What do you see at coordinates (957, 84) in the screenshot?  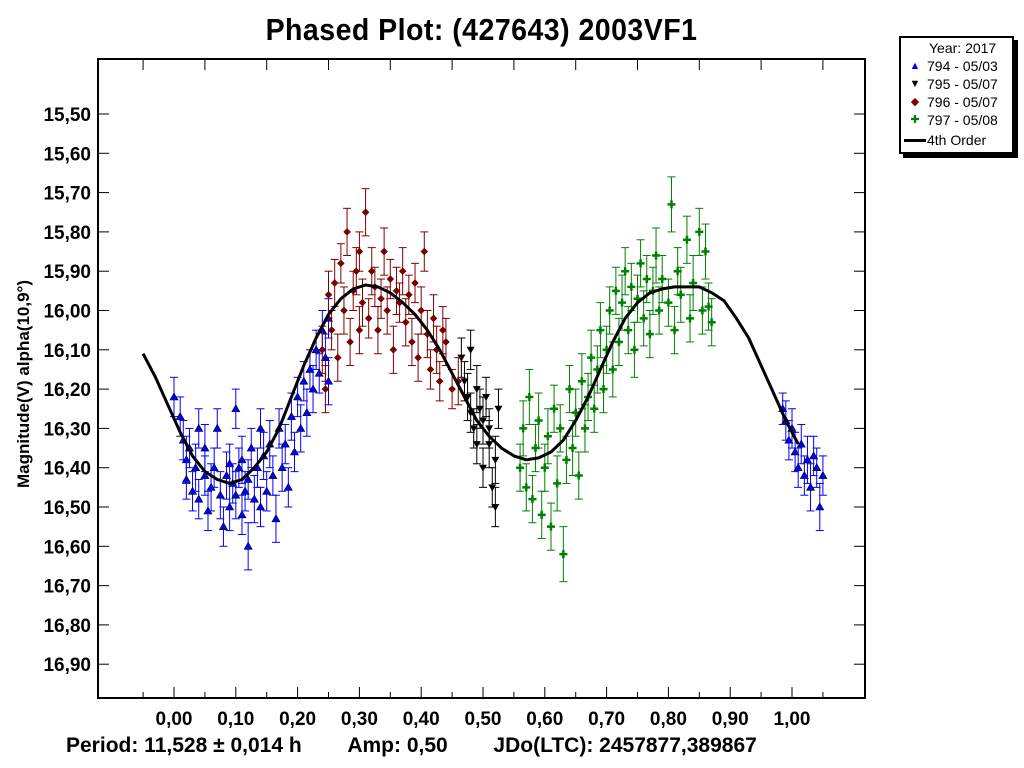 I see `legend-item: ▼ 795 - 05/07` at bounding box center [957, 84].